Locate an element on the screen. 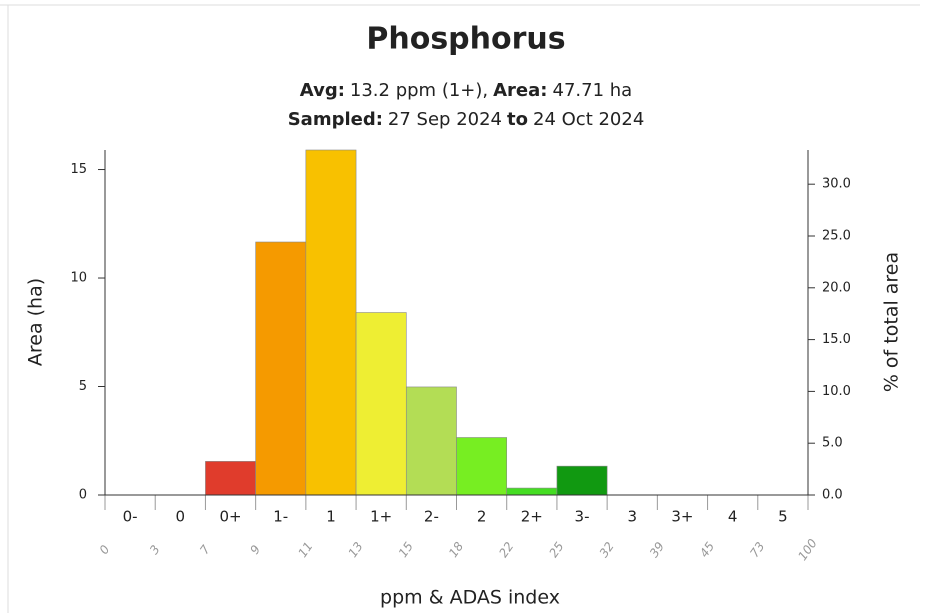  edge-label: 15 is located at coordinates (406, 549).